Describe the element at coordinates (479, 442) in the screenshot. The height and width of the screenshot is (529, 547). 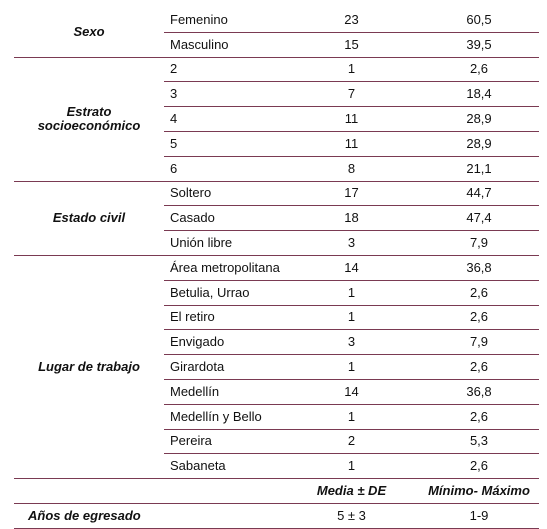
I see `percent-cell: 5,3` at that location.